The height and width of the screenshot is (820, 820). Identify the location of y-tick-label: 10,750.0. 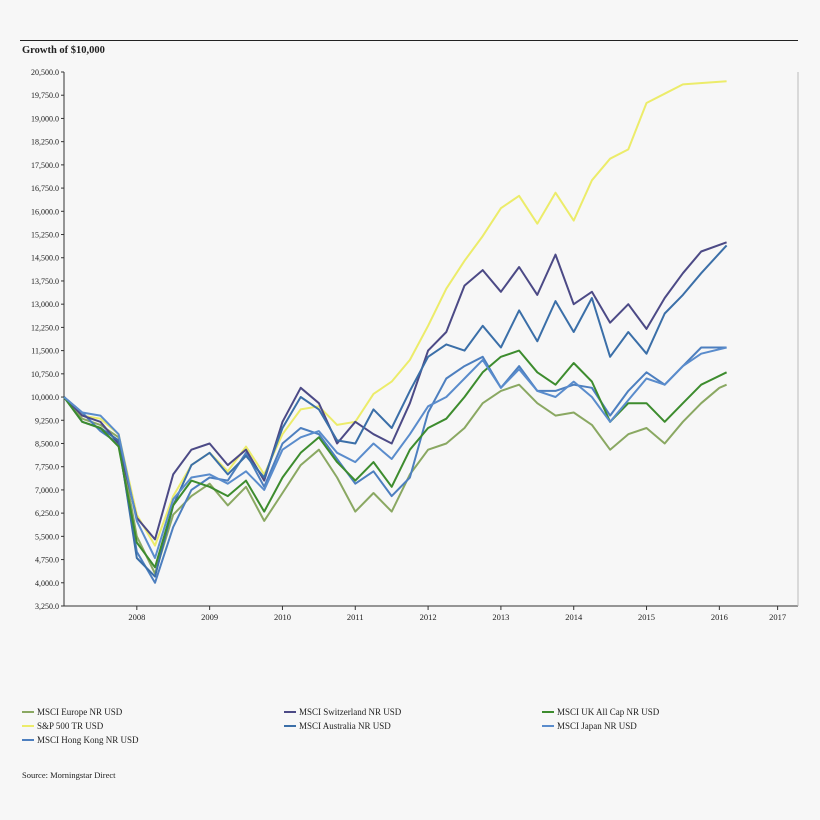
(45, 374).